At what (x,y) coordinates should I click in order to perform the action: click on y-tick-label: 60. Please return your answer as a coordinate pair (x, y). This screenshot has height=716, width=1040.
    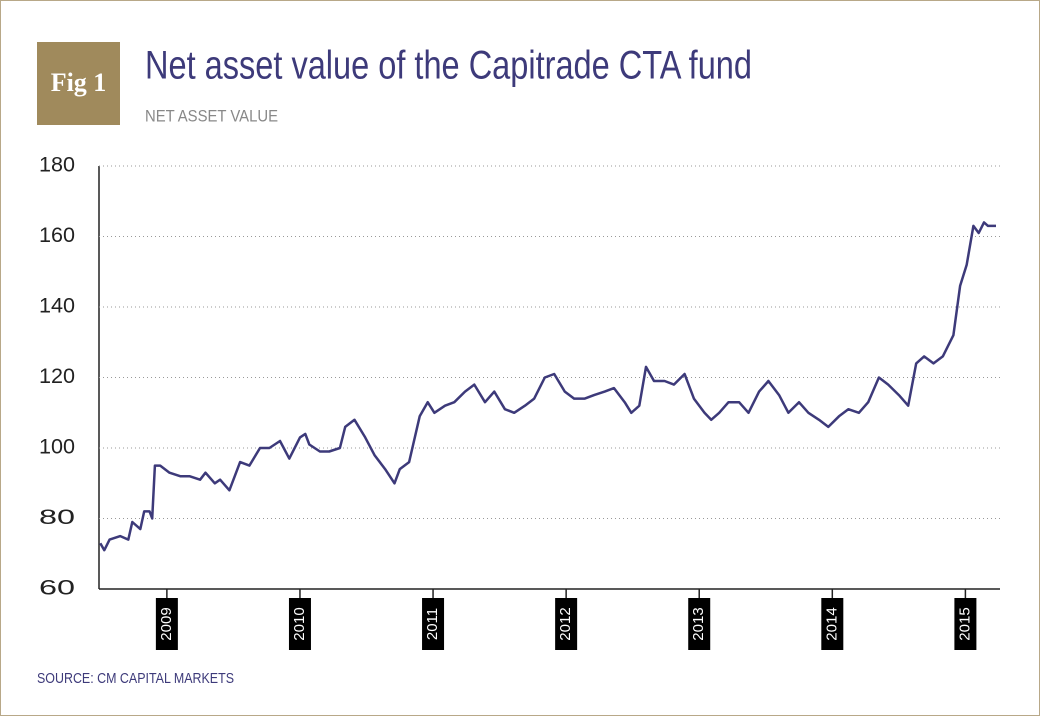
    Looking at the image, I should click on (57, 588).